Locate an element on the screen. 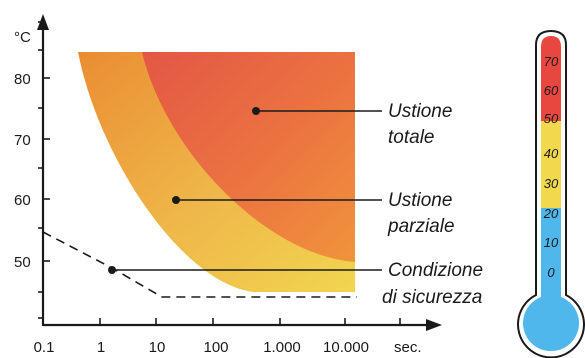 This screenshot has height=358, width=585. thermometer-label-60: 60 is located at coordinates (551, 90).